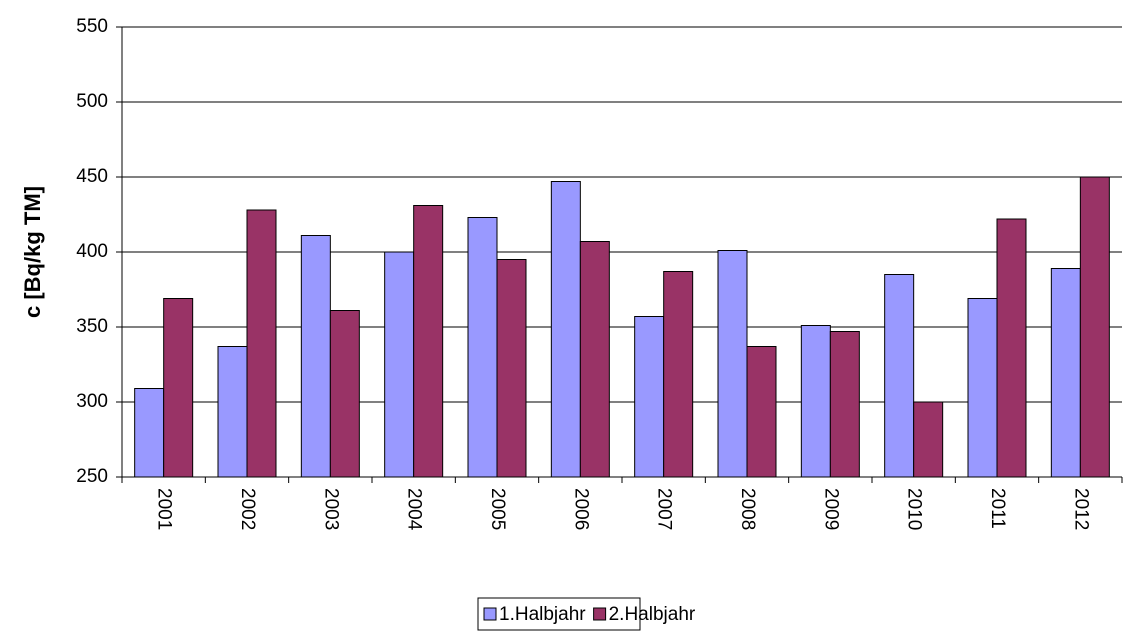  Describe the element at coordinates (92, 176) in the screenshot. I see `y-tick-label: 450` at that location.